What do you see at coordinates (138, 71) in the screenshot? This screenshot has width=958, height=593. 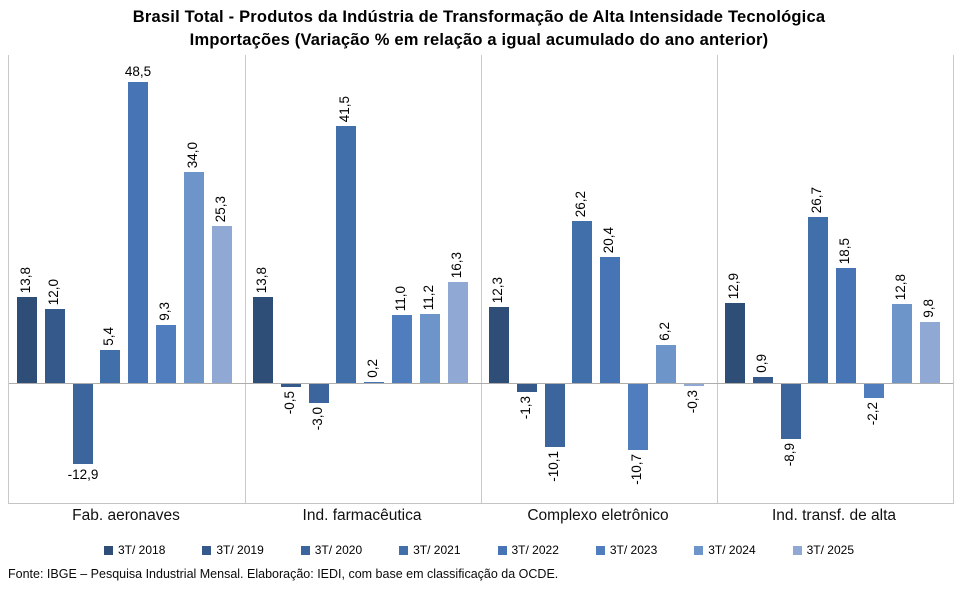 I see `data-label: 48,5` at bounding box center [138, 71].